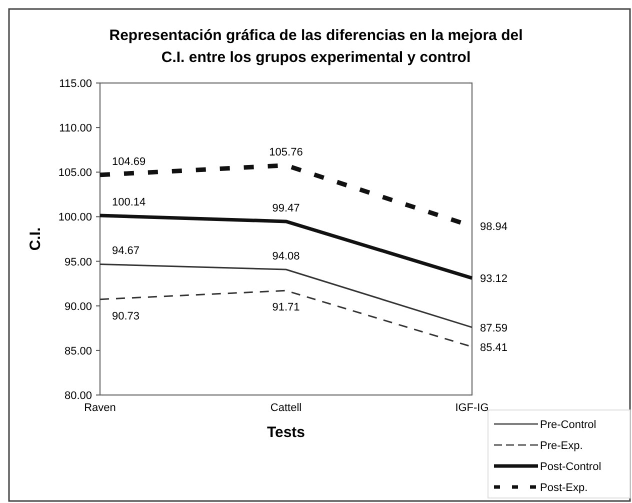 The height and width of the screenshot is (503, 632). What do you see at coordinates (494, 279) in the screenshot?
I see `data-label: 93.12` at bounding box center [494, 279].